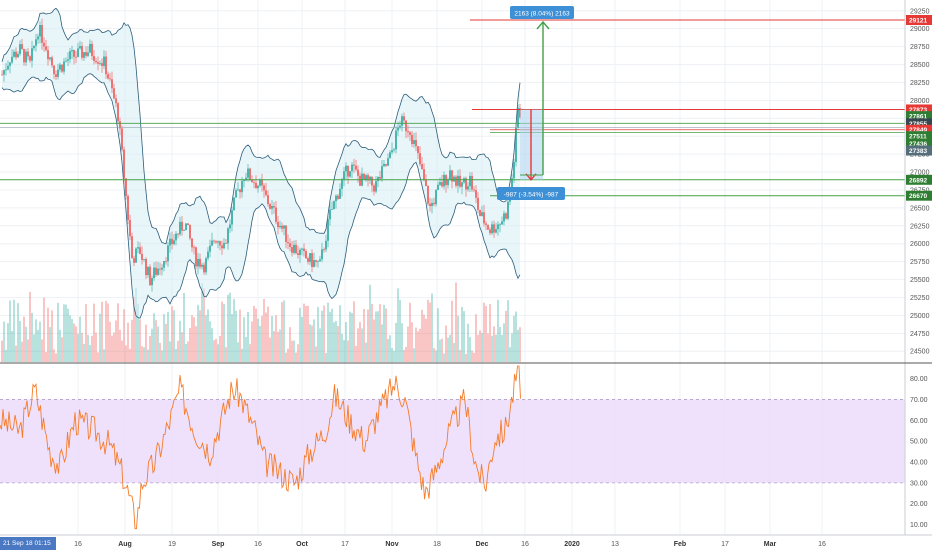 The width and height of the screenshot is (932, 555). Describe the element at coordinates (920, 352) in the screenshot. I see `price-tick-label: 24500` at that location.